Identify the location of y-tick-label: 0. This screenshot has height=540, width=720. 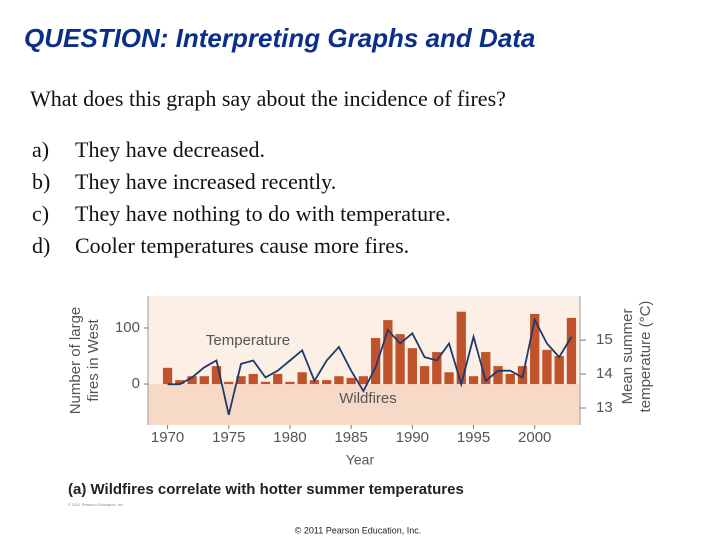
(136, 383).